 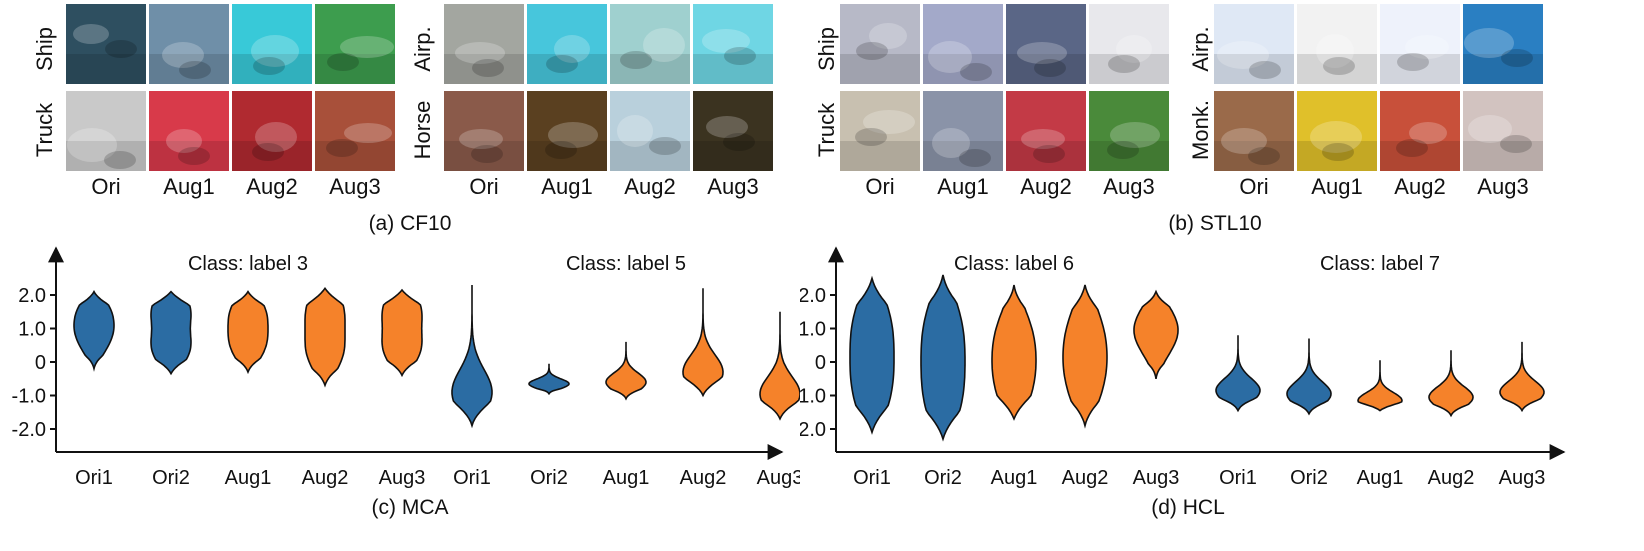 I want to click on caption-d: (d) HCL, so click(x=1188, y=507).